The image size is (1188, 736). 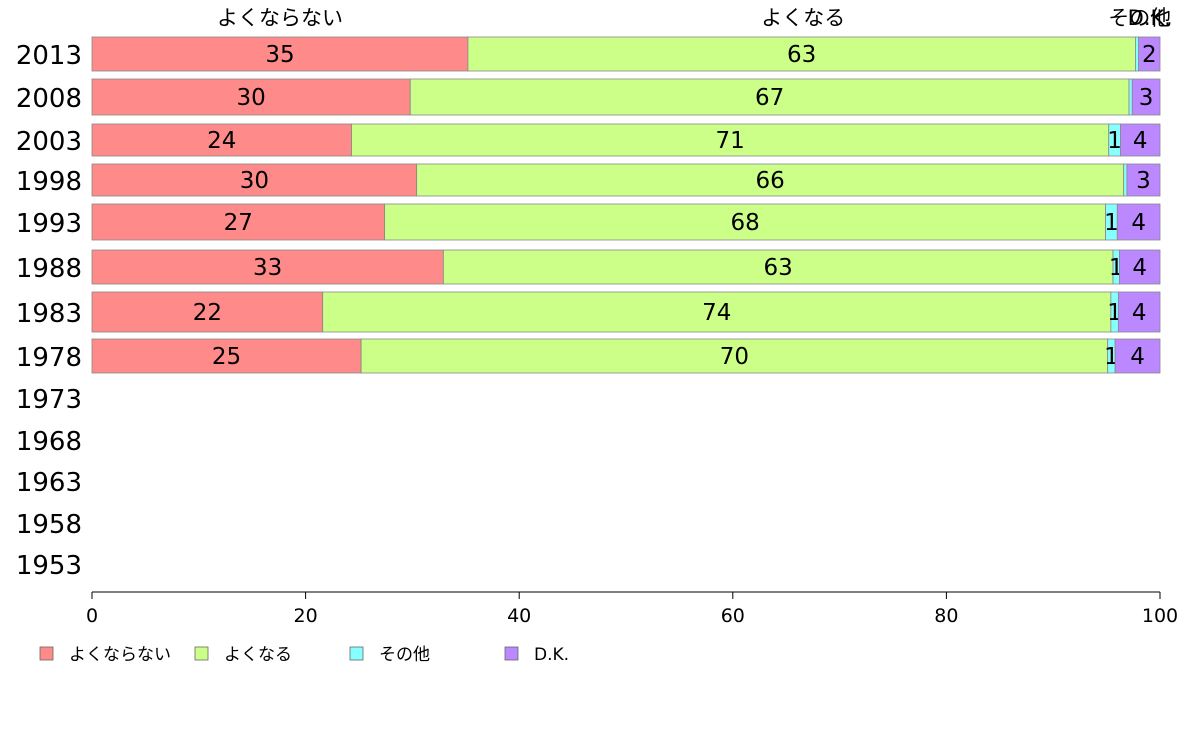 I want to click on value-label-1988-series-1: 63, so click(x=778, y=268).